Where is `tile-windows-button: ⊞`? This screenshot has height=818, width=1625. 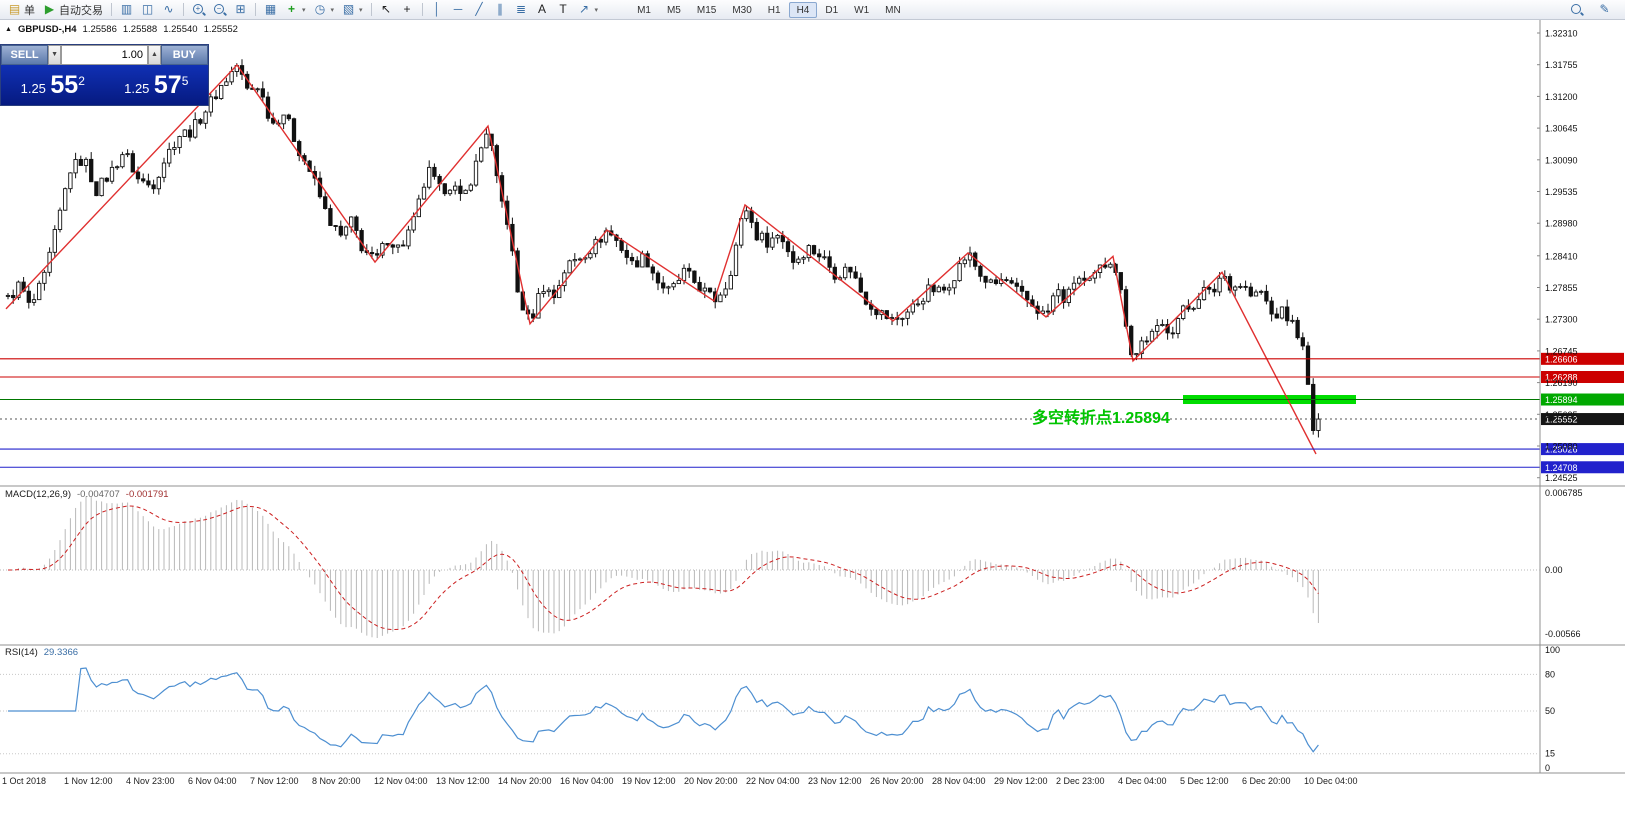 tile-windows-button: ⊞ is located at coordinates (240, 9).